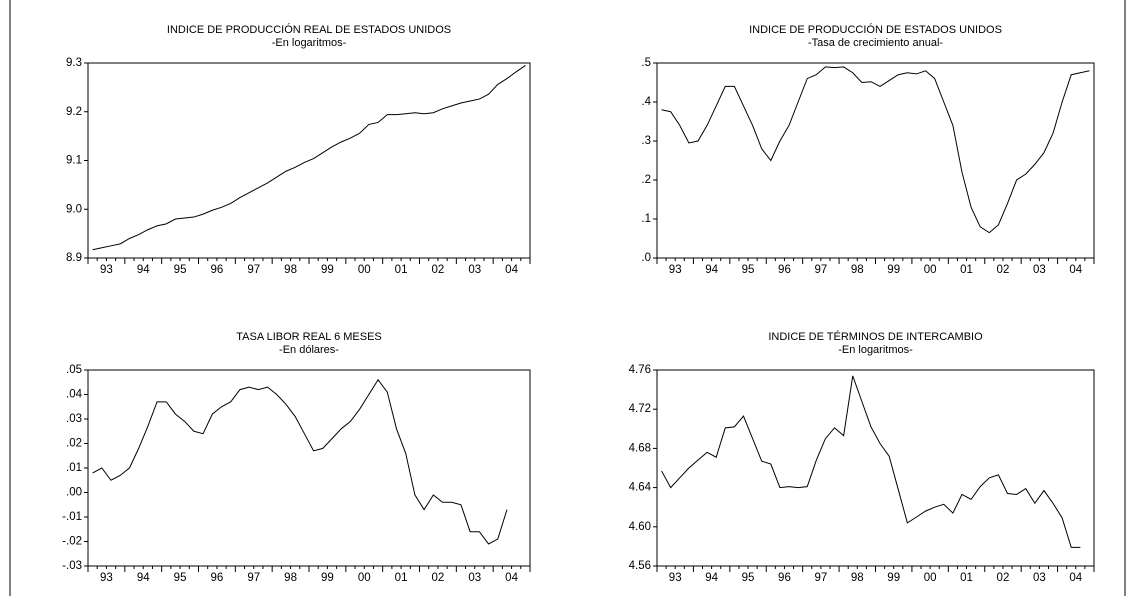  What do you see at coordinates (72, 566) in the screenshot?
I see `y-tick-label: -.03` at bounding box center [72, 566].